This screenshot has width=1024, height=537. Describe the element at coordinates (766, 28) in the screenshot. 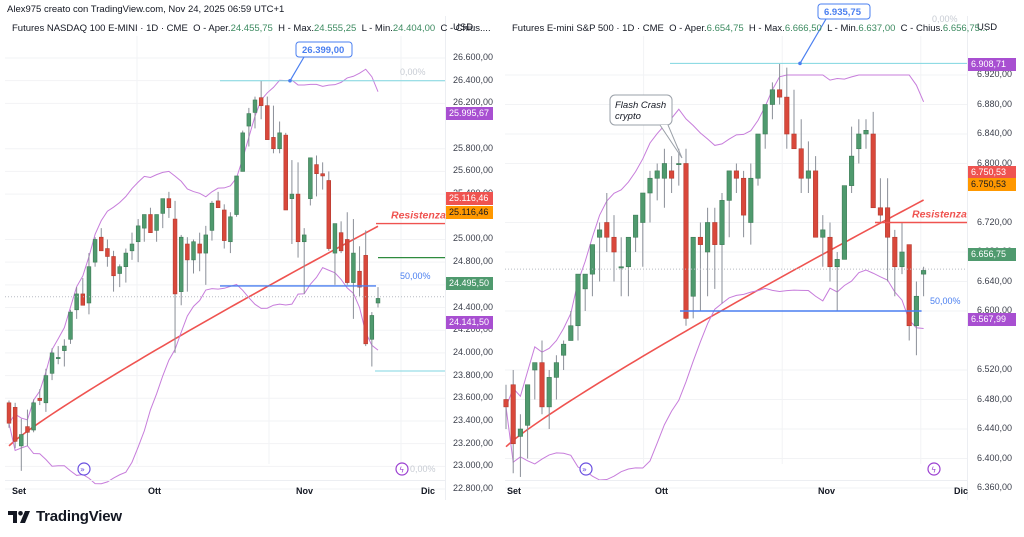

I see `high-label: H - Max.` at that location.